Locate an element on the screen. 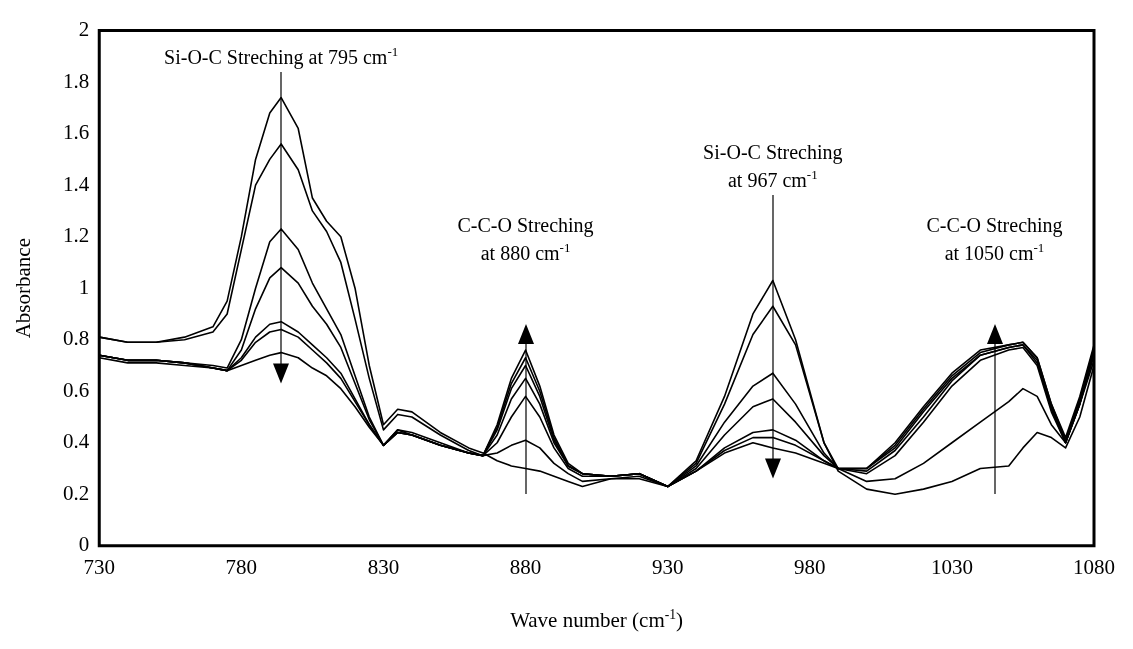  y-tick-label: 1 is located at coordinates (84, 286).